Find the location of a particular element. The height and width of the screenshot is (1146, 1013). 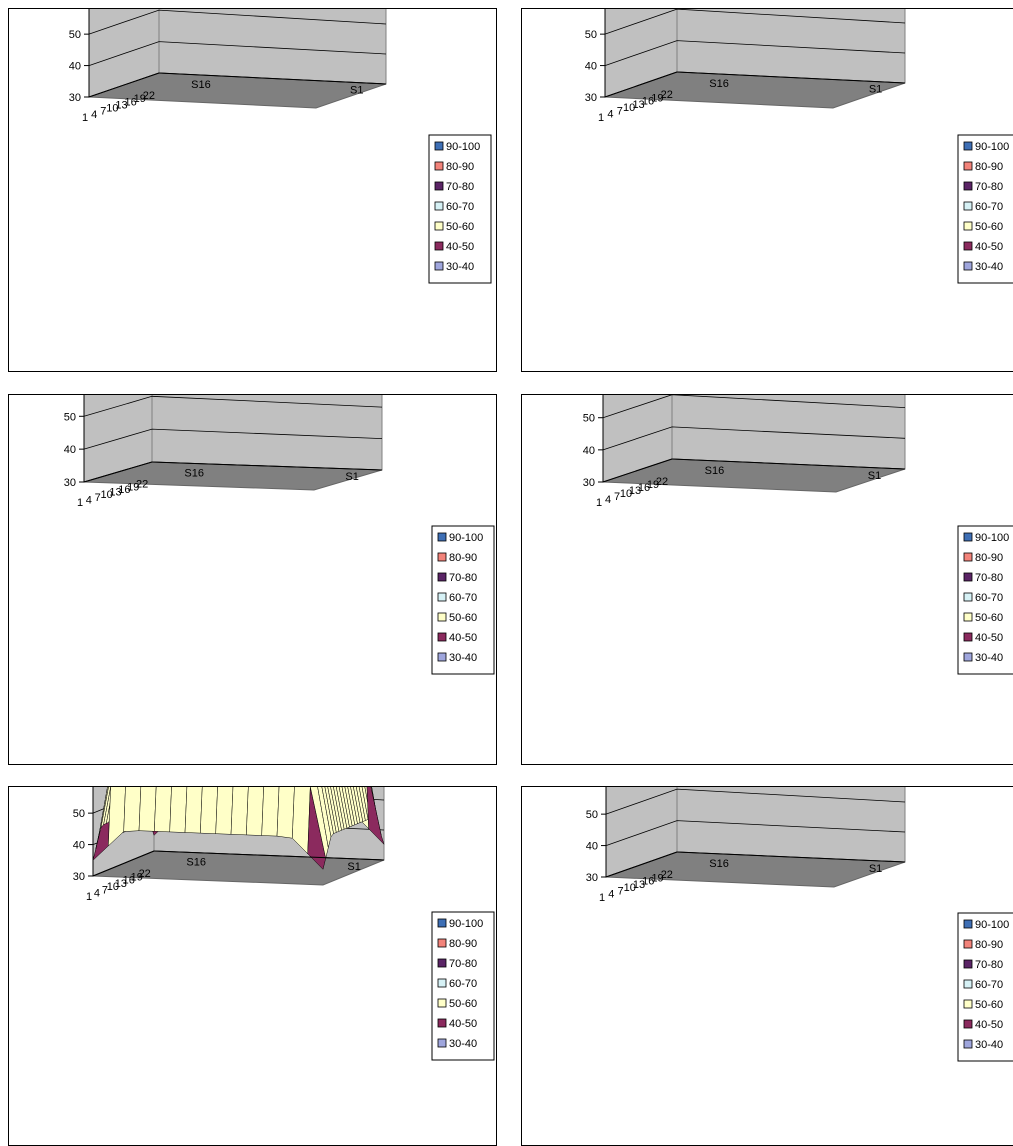

x-tick-label: 10 is located at coordinates (626, 494).